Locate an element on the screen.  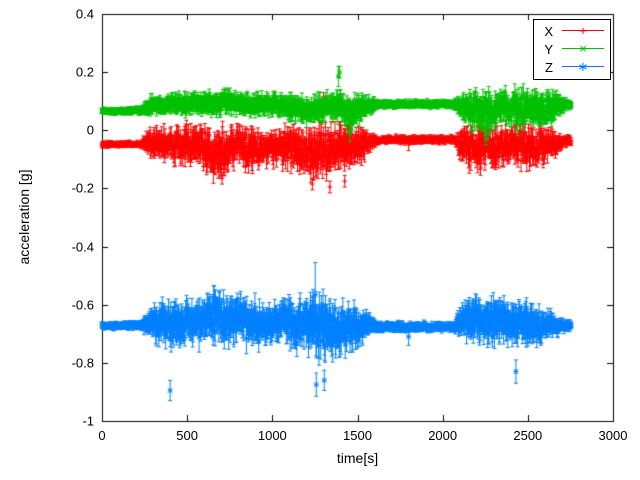
legend-entry-z: Z ∗ is located at coordinates (574, 67).